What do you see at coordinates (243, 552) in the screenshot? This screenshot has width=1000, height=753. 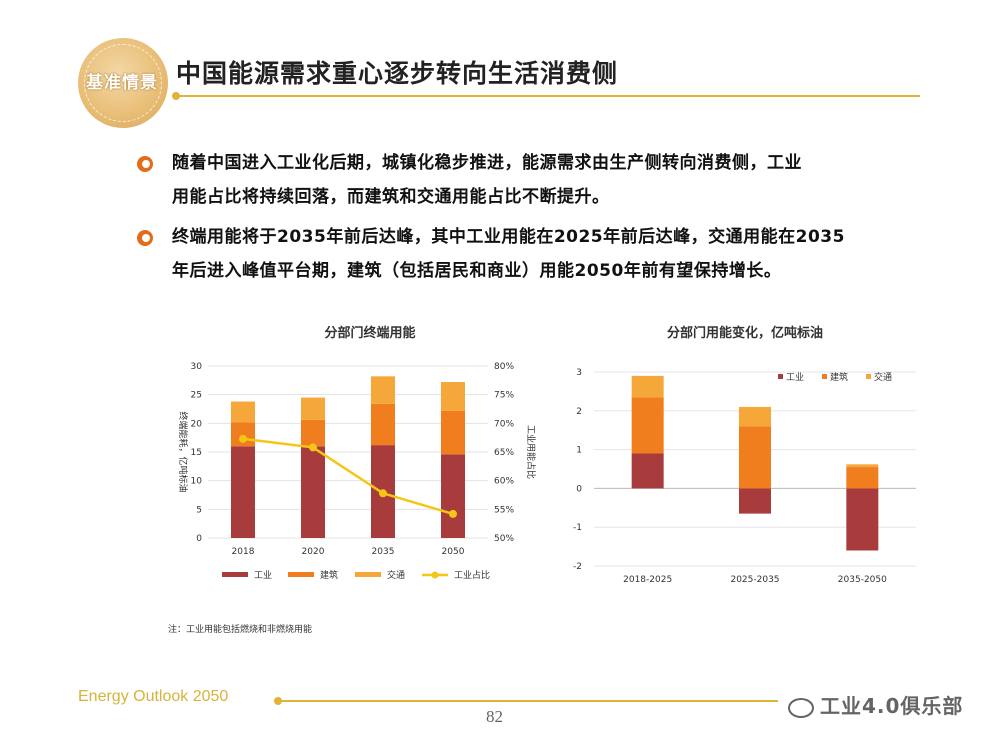 I see `x-tick-label: 2018` at bounding box center [243, 552].